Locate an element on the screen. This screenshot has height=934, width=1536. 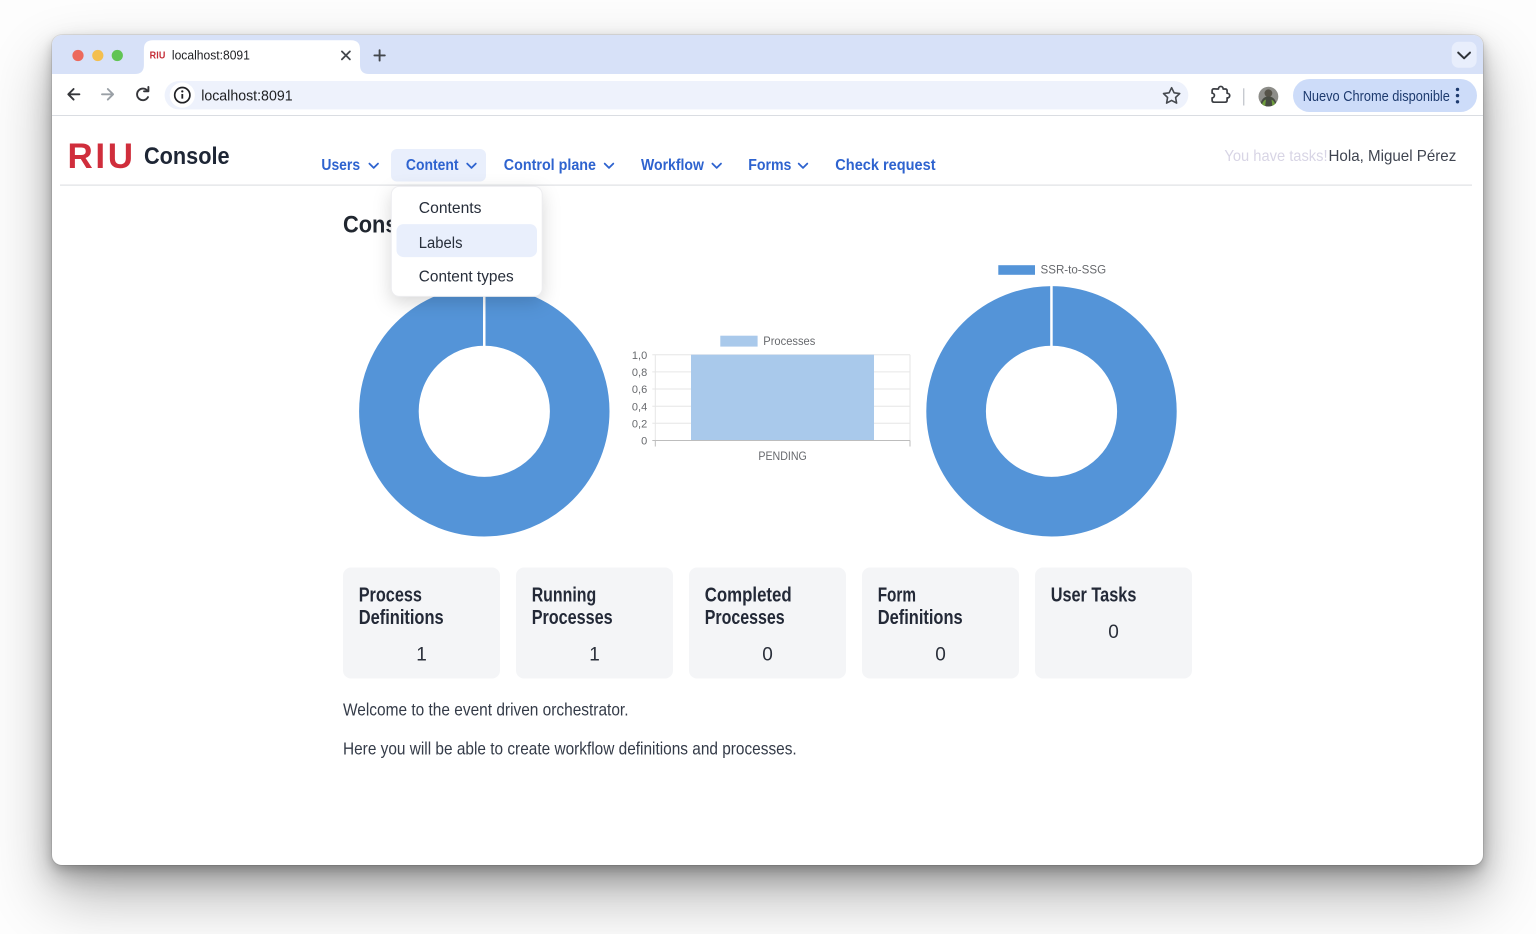
svg-text: 1,0 is located at coordinates (639, 356).